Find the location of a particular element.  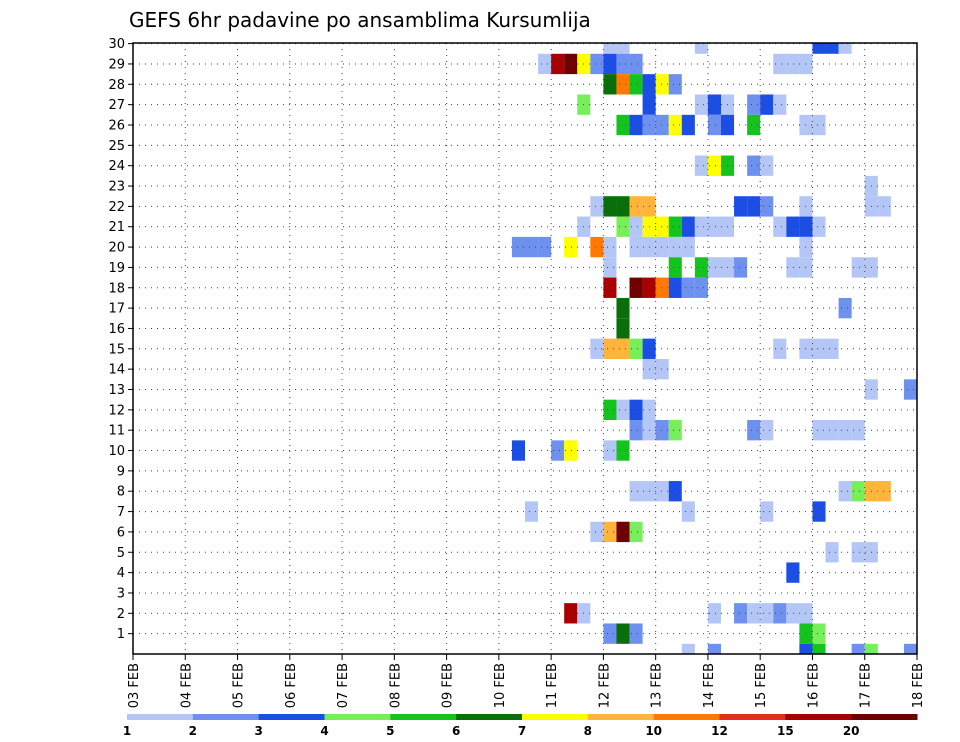

y-tick-label: 22 is located at coordinates (116, 207).